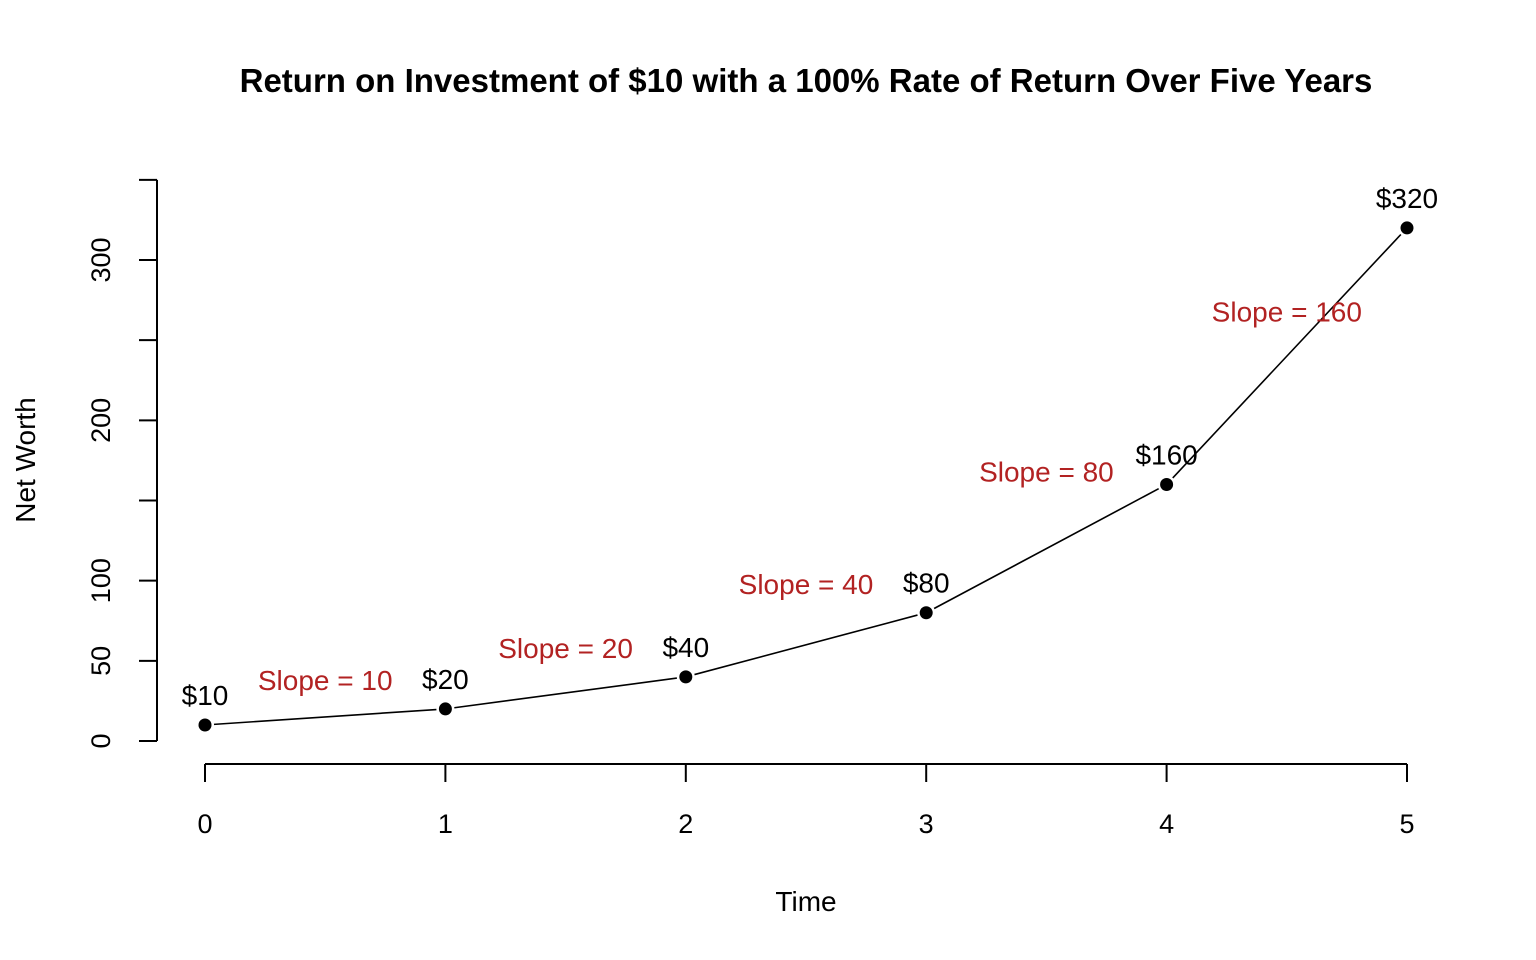 The width and height of the screenshot is (1536, 960). What do you see at coordinates (1166, 824) in the screenshot?
I see `x-tick-label: 4` at bounding box center [1166, 824].